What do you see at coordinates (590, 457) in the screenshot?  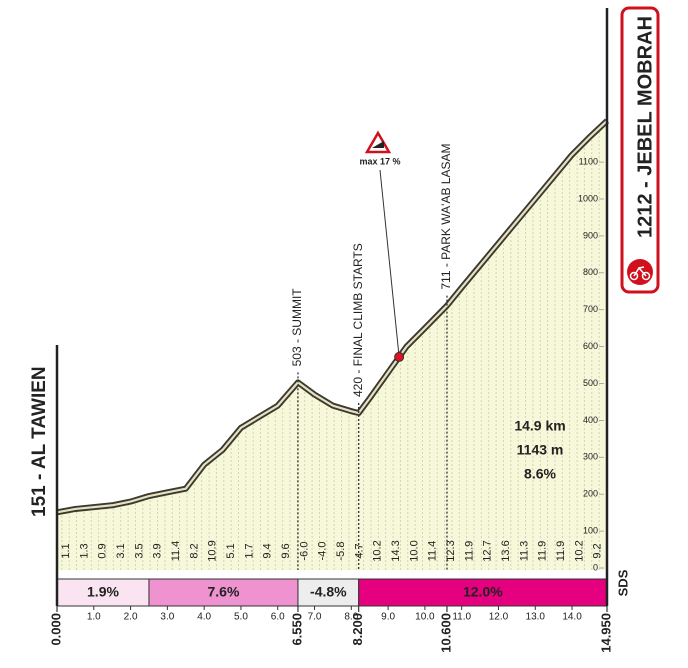 I see `y-tick-label: 300` at bounding box center [590, 457].